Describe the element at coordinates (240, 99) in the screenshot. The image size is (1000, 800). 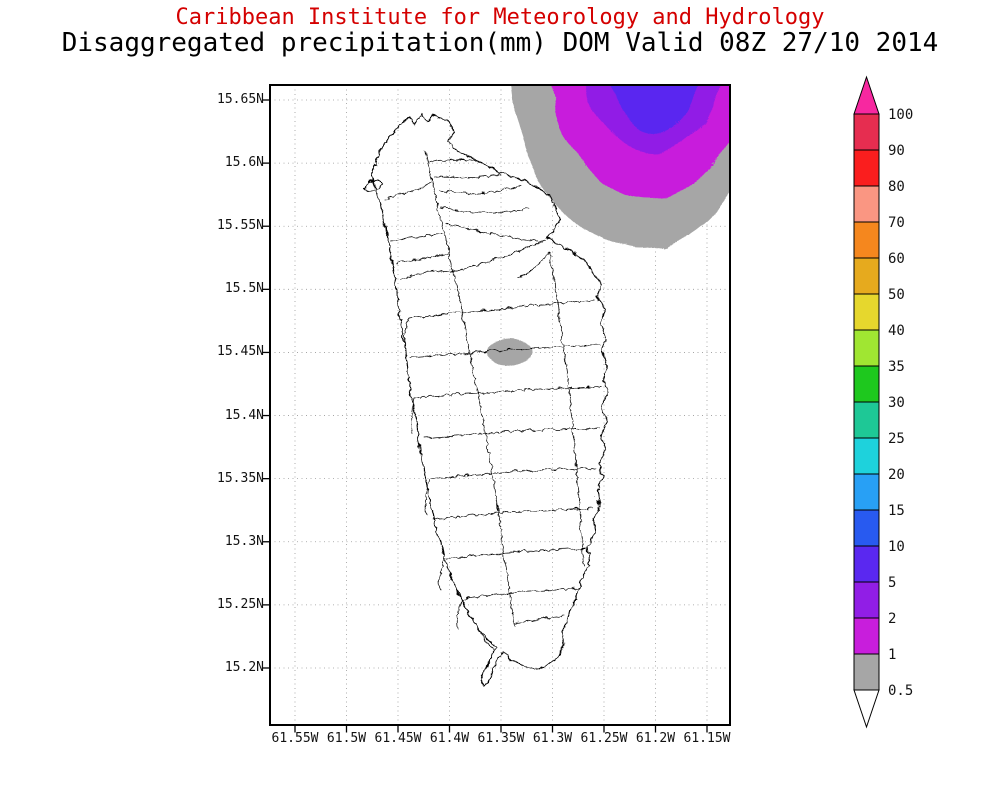
I see `lat-tick-label: 15.65N` at that location.